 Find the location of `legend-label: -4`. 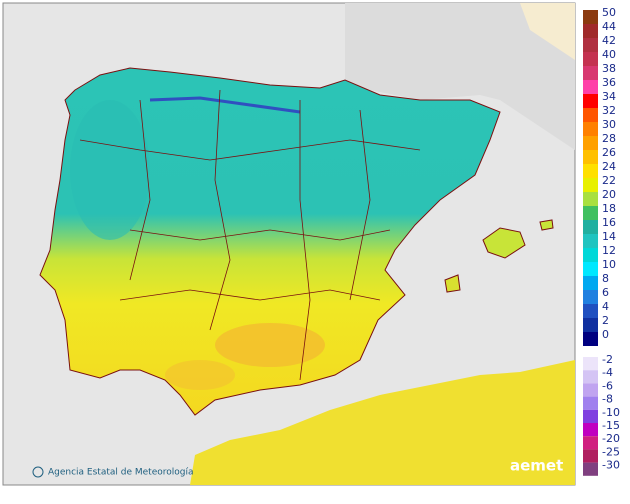

legend-label: -4 is located at coordinates (607, 372).